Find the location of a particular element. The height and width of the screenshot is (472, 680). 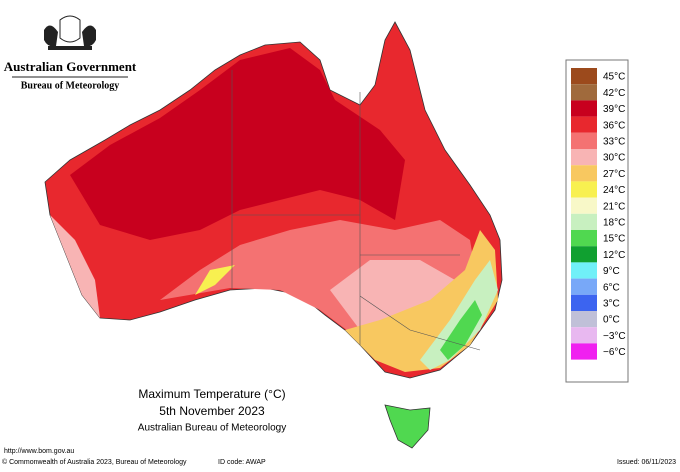

bureau: Bureau of Meteorology is located at coordinates (70, 85).